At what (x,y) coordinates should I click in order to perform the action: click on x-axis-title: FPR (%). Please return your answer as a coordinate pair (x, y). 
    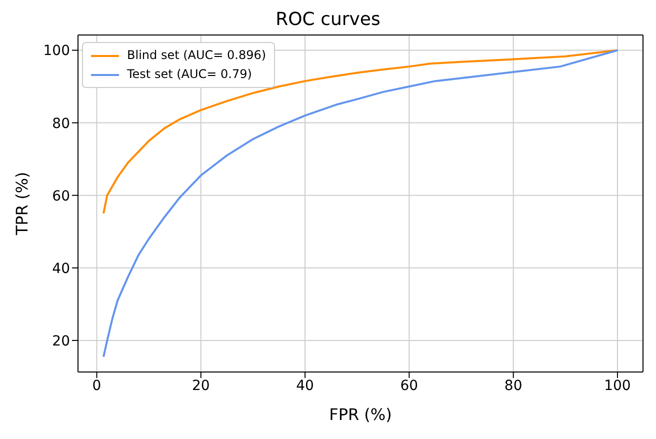
    Looking at the image, I should click on (360, 414).